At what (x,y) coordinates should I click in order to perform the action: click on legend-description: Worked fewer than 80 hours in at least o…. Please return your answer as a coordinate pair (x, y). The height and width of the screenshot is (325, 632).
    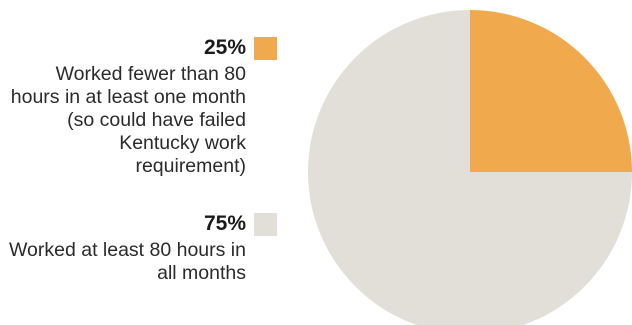
    Looking at the image, I should click on (128, 120).